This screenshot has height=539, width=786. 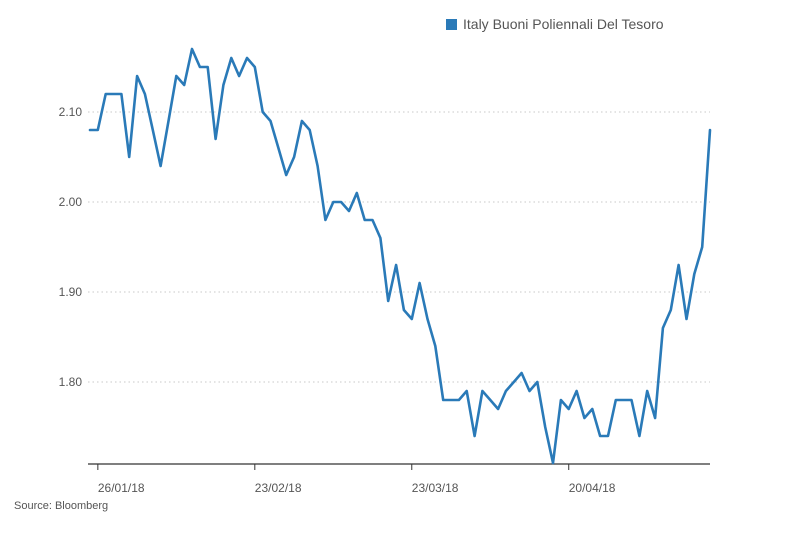 I want to click on x-tick-label: 23/03/18, so click(x=435, y=488).